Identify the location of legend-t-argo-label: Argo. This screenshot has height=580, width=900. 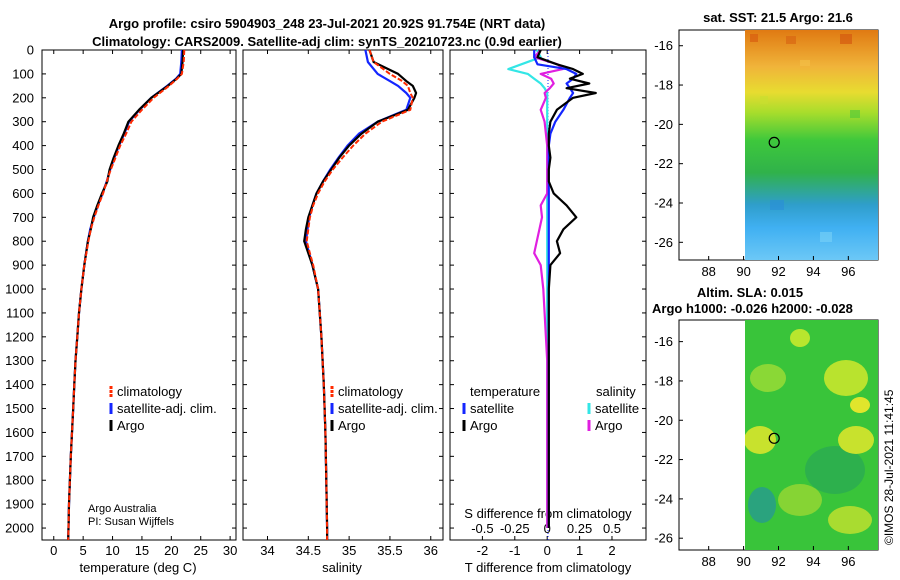
(483, 425).